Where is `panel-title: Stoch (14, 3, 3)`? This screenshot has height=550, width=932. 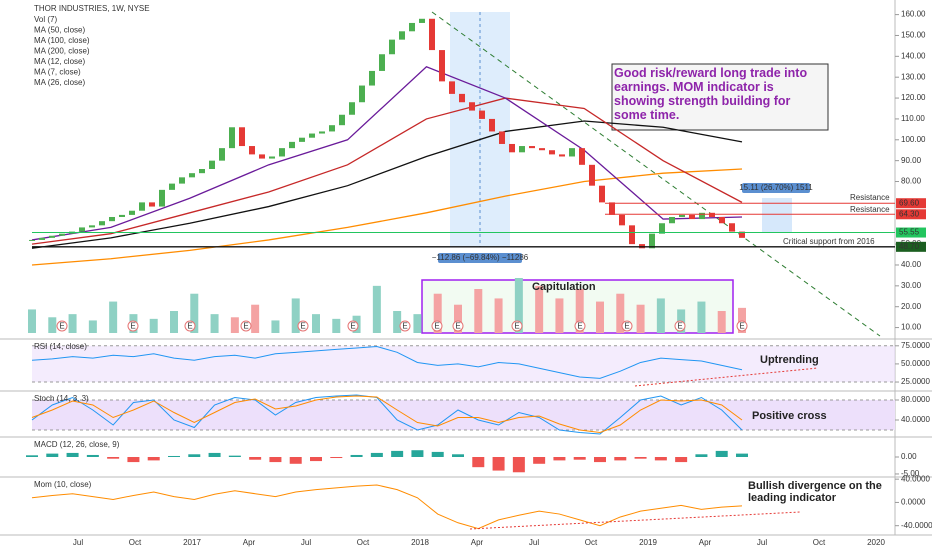 panel-title: Stoch (14, 3, 3) is located at coordinates (61, 398).